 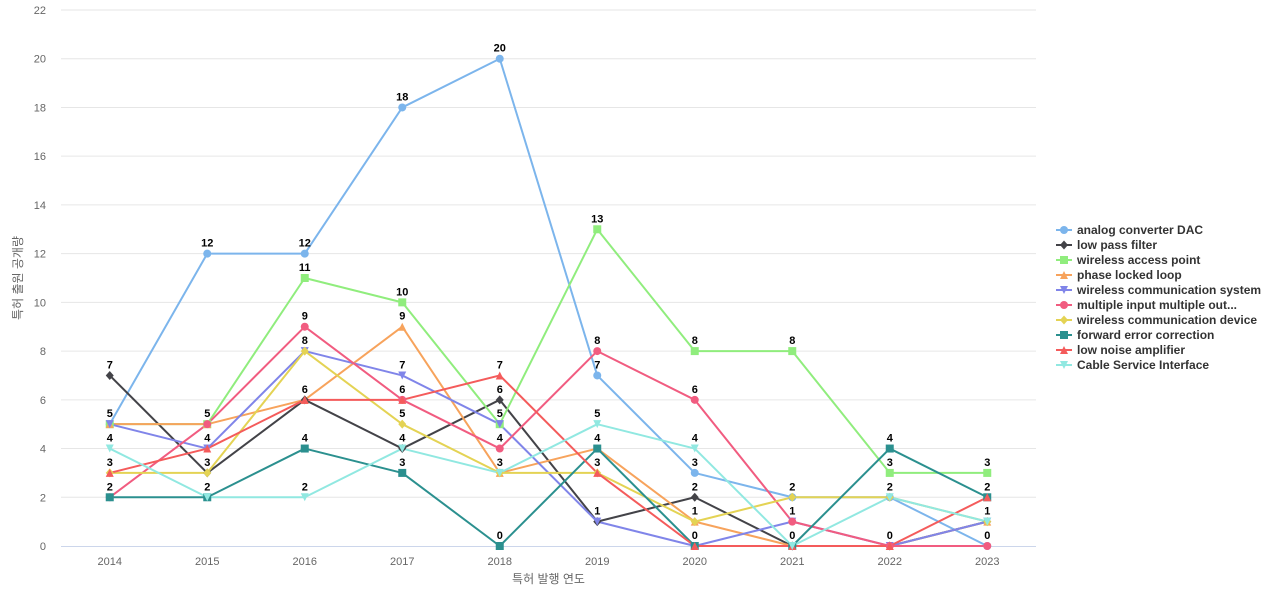 I want to click on legend-item: analog converter DAC, so click(x=1129, y=230).